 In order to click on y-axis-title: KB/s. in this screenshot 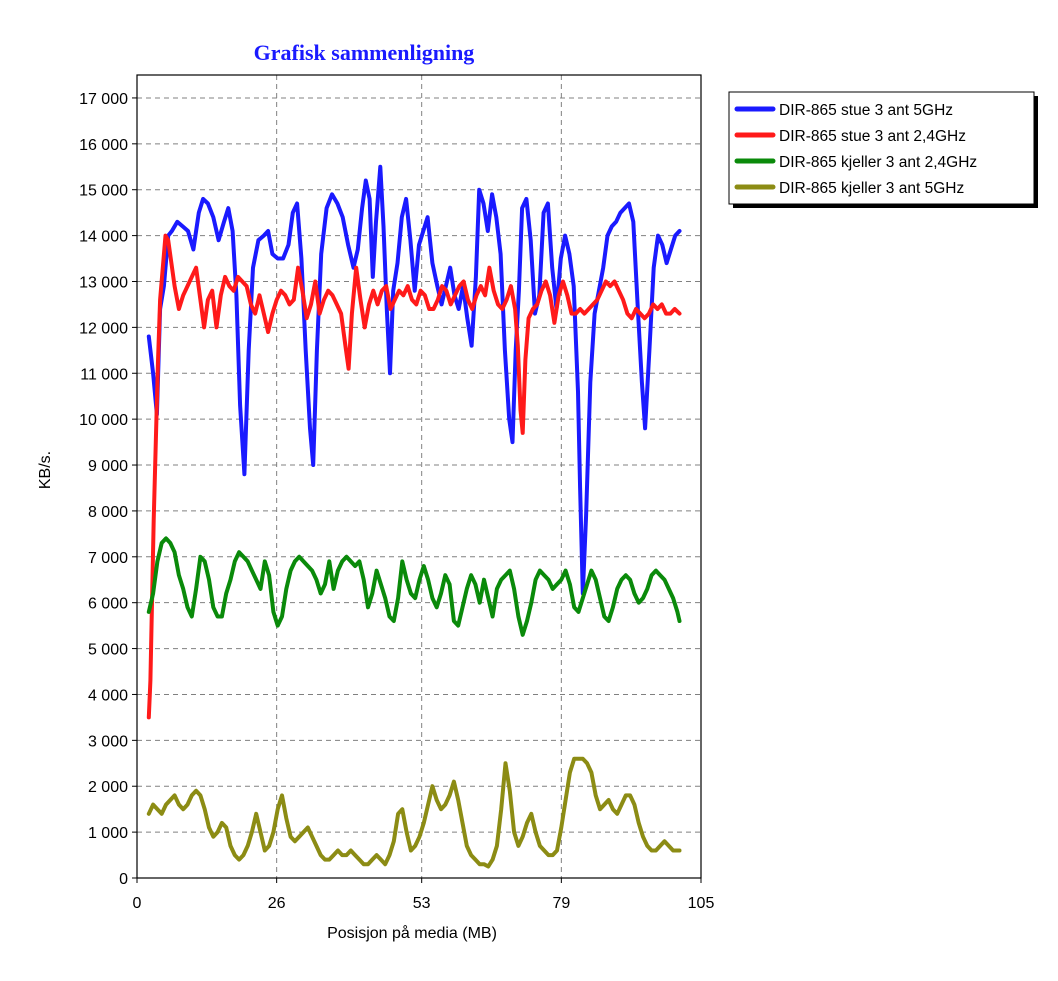, I will do `click(45, 470)`.